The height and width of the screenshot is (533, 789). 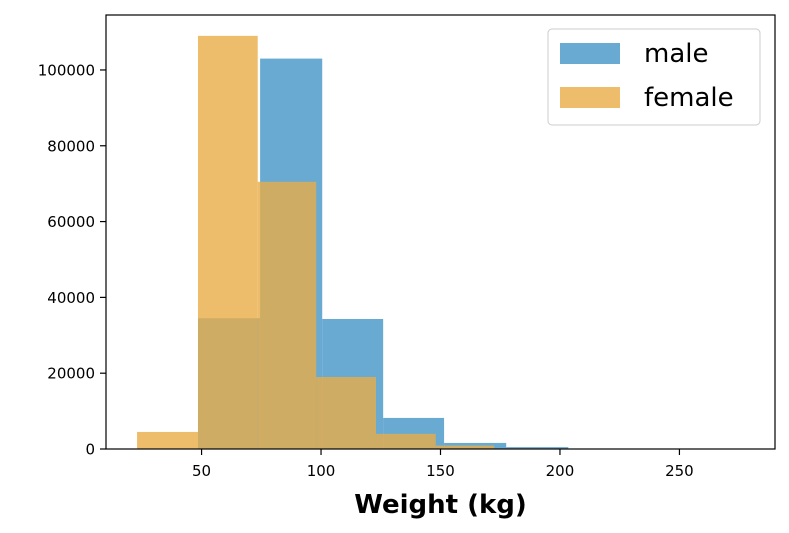 I want to click on x-tick-label: 200, so click(x=560, y=471).